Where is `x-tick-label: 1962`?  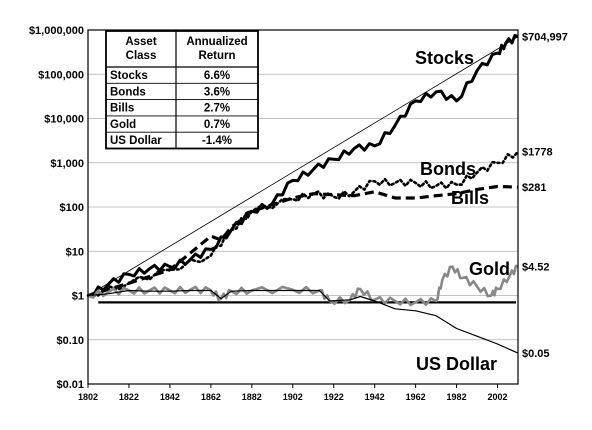 x-tick-label: 1962 is located at coordinates (416, 397).